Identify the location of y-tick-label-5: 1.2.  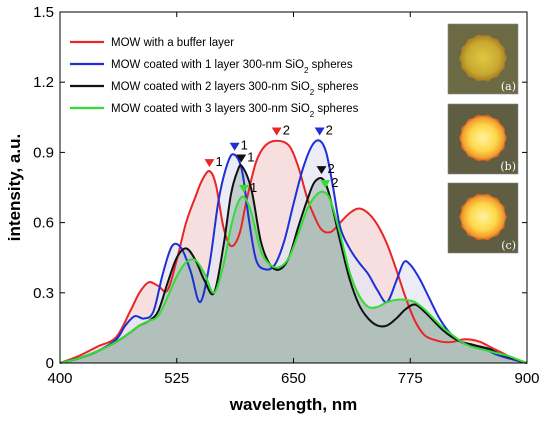
(43, 82).